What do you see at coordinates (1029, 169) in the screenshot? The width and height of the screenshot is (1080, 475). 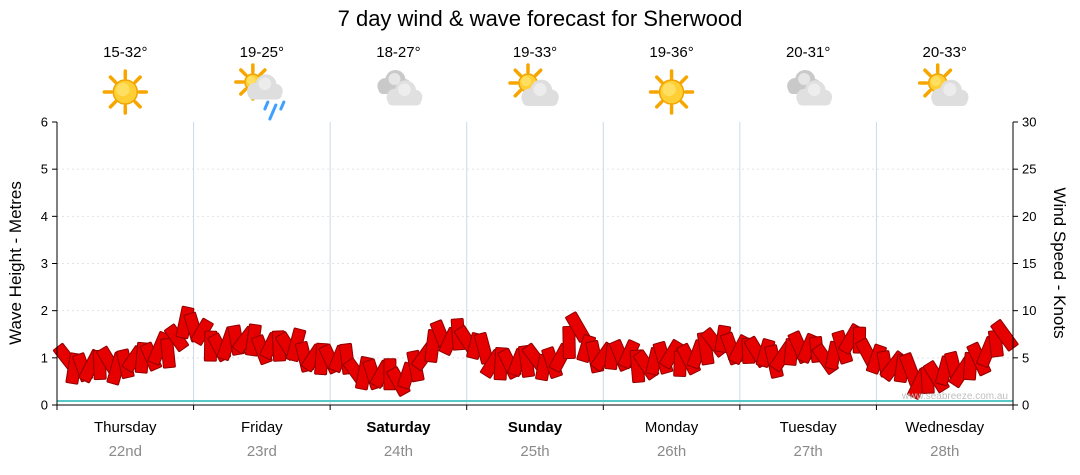 I see `right-tick-label: 25` at bounding box center [1029, 169].